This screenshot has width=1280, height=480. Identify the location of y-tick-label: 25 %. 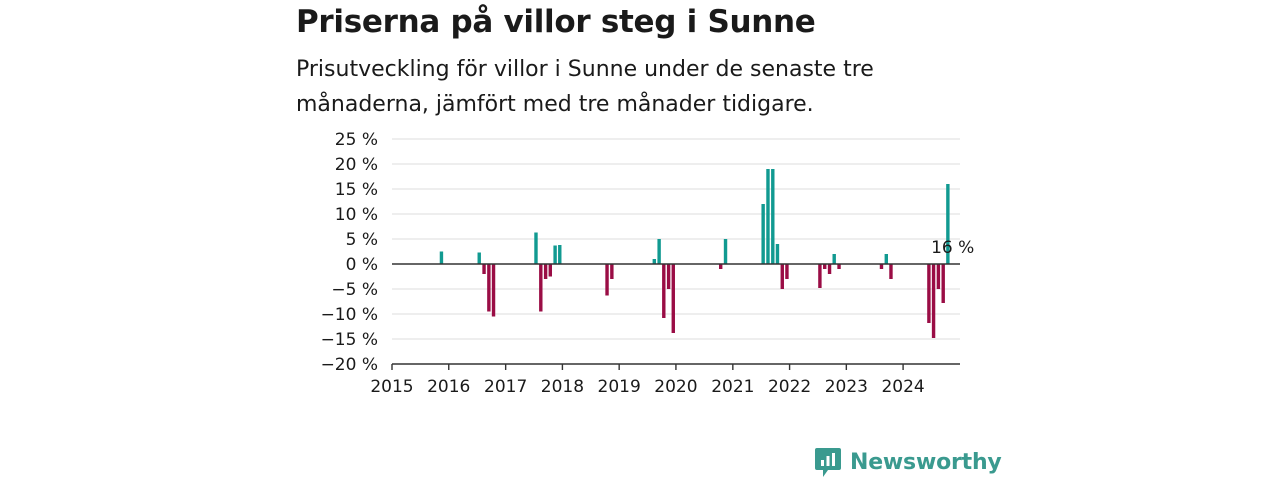
(356, 140).